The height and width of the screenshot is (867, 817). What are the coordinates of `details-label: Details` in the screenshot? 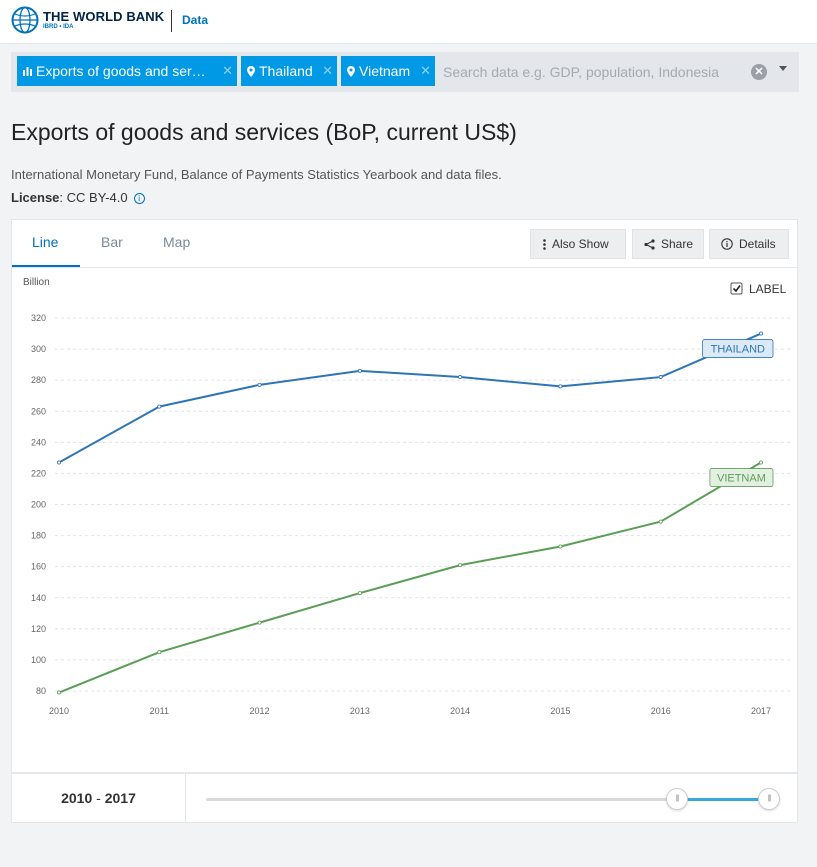 It's located at (757, 244).